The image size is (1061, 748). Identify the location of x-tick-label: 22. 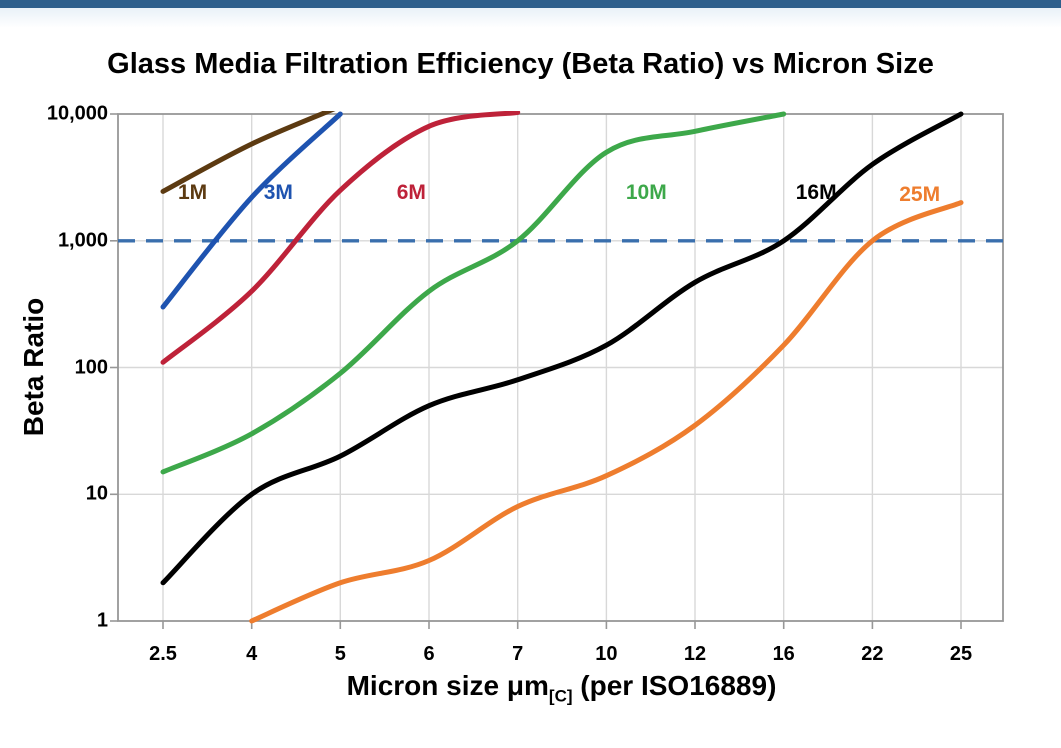
(872, 654).